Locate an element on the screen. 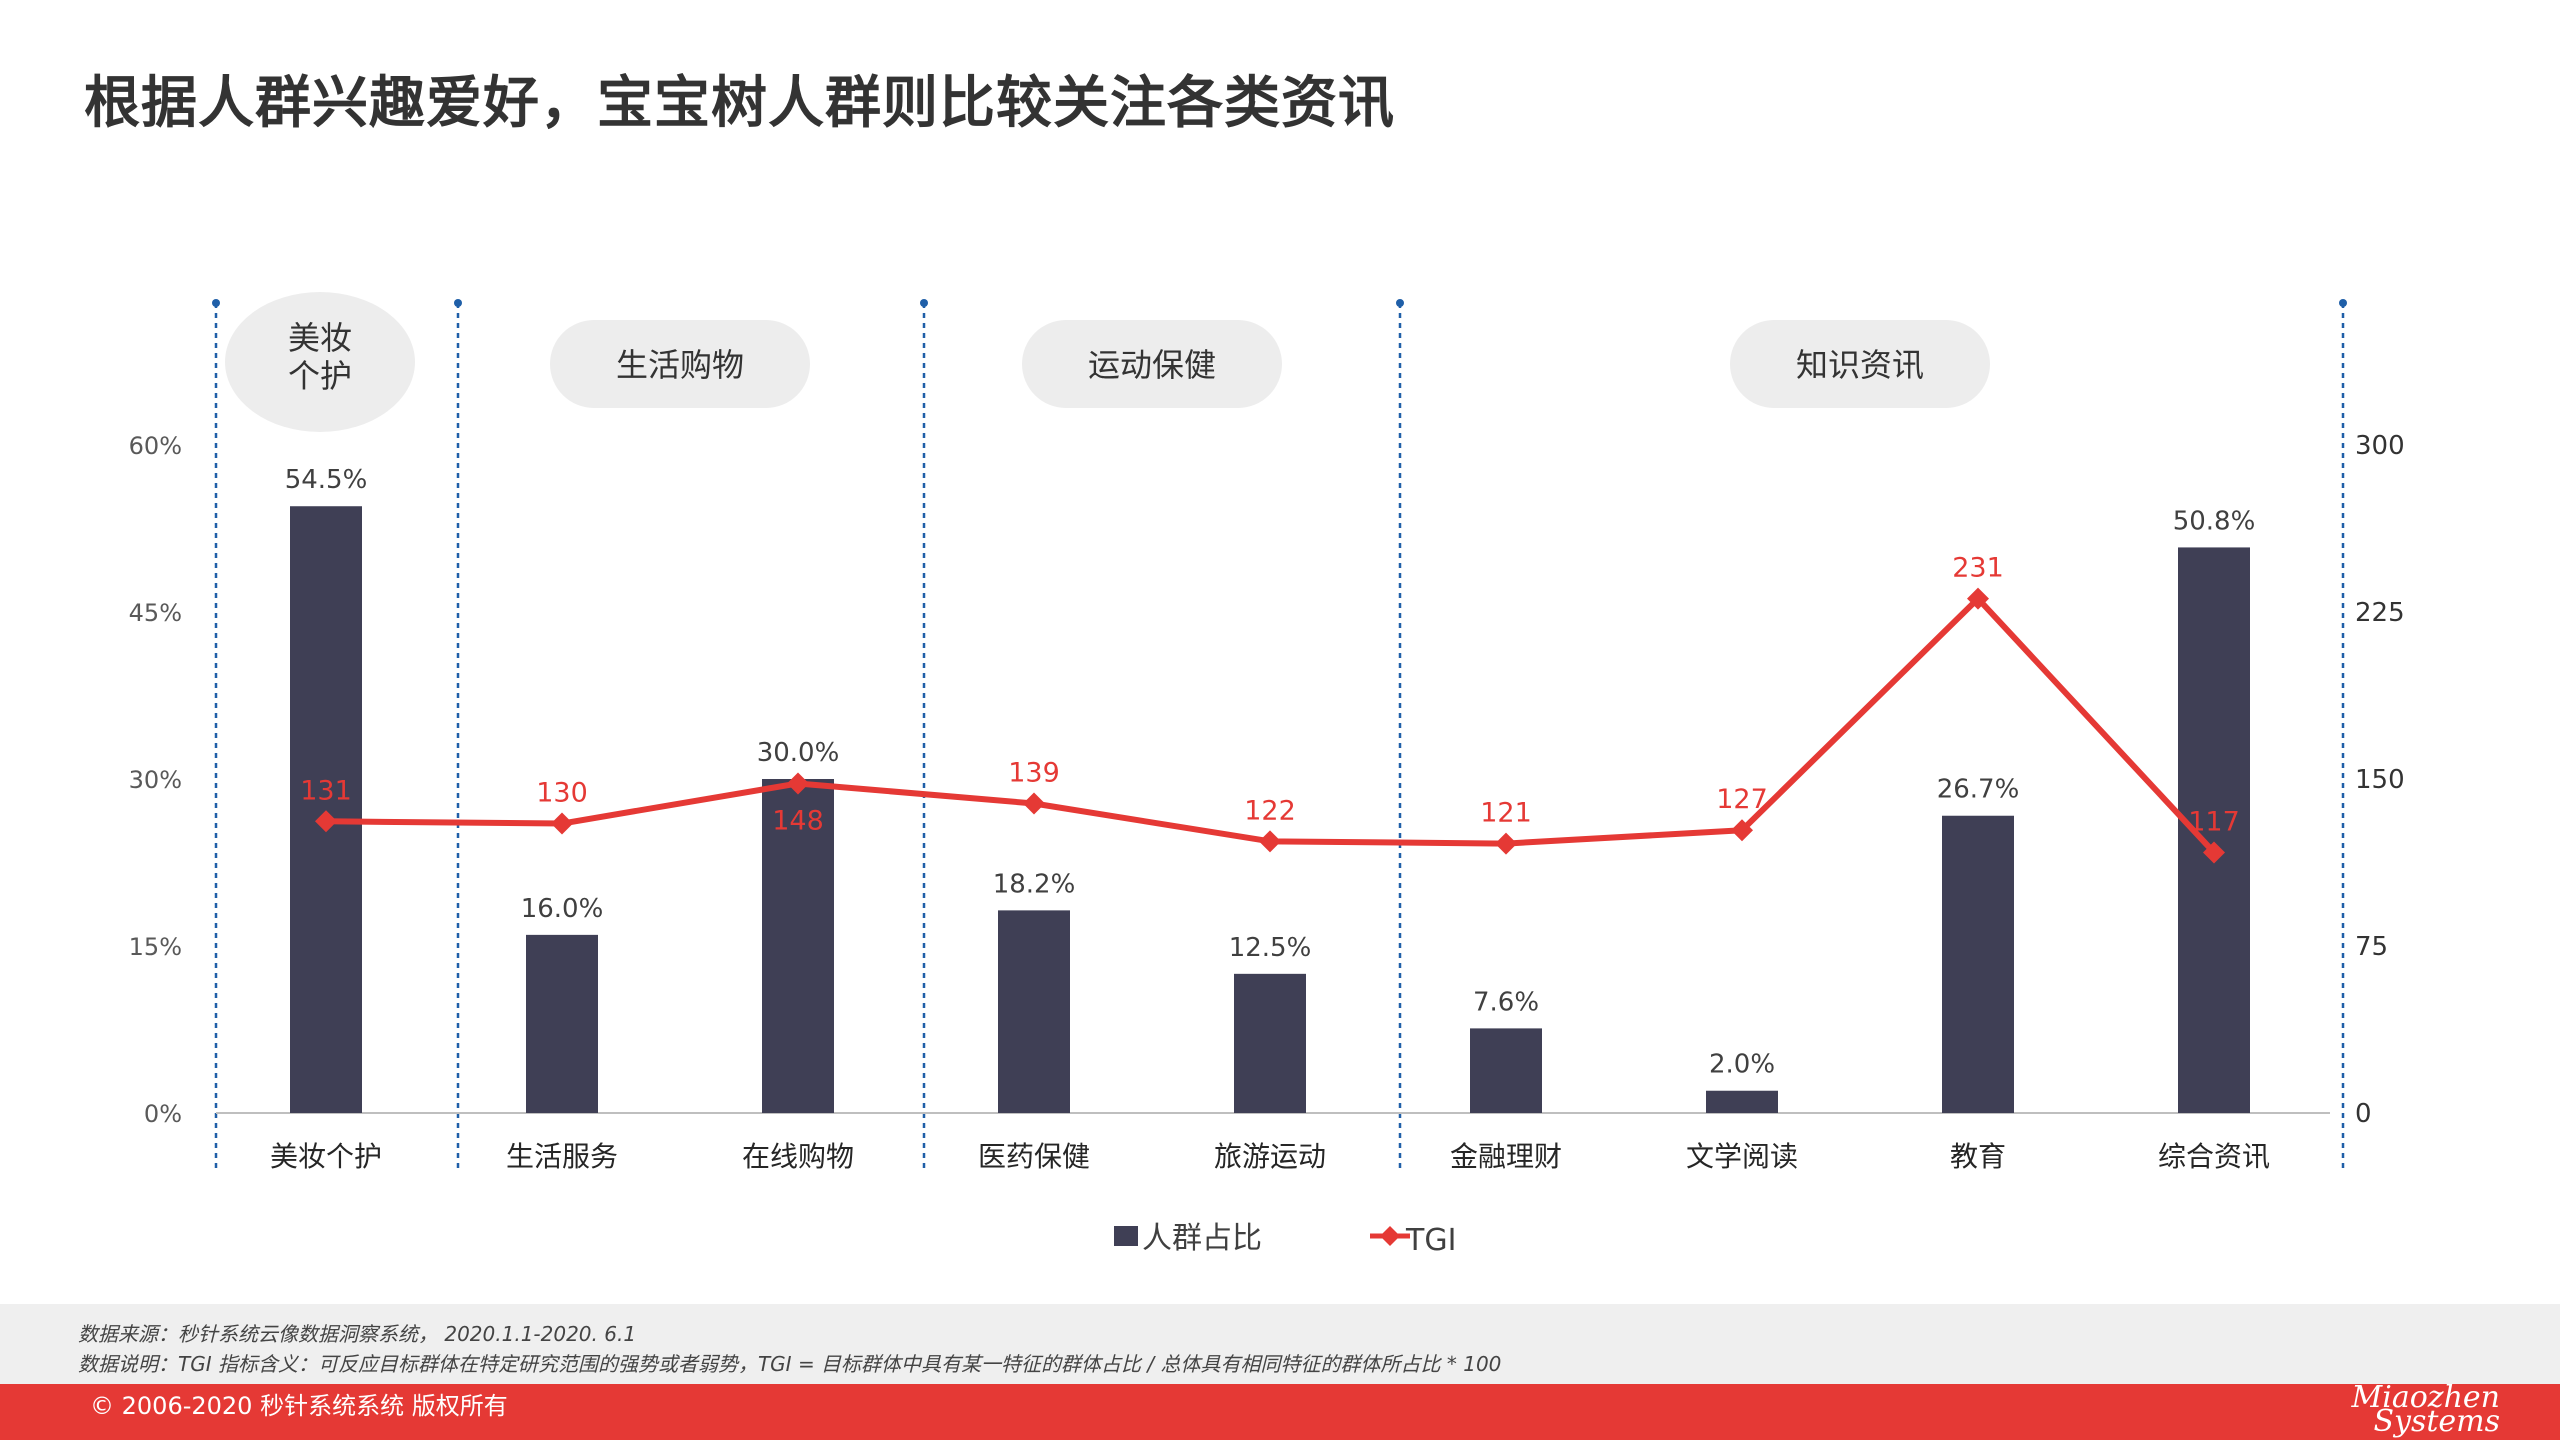  x-tick-label: 生活服务 is located at coordinates (562, 1156).